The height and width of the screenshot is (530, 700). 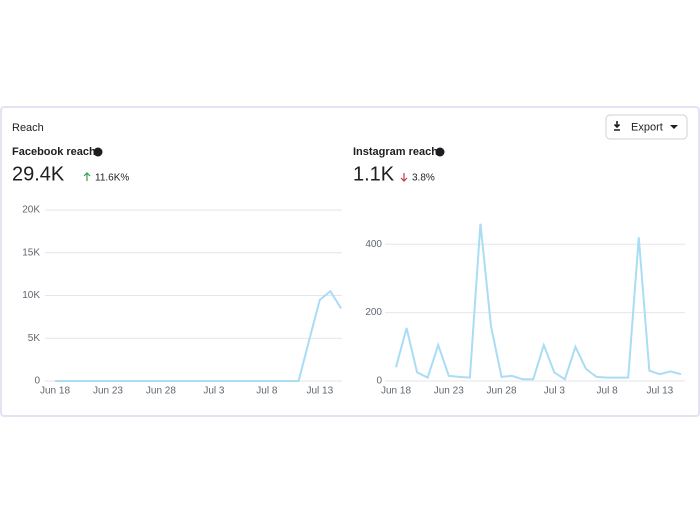 I want to click on y-tick-label: 10K, so click(x=31, y=295).